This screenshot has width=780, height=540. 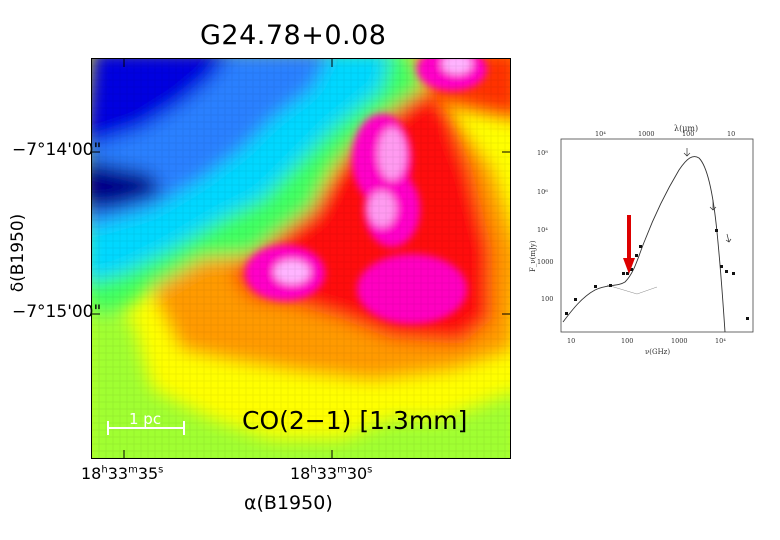 What do you see at coordinates (688, 134) in the screenshot?
I see `sed-top-tick: 100` at bounding box center [688, 134].